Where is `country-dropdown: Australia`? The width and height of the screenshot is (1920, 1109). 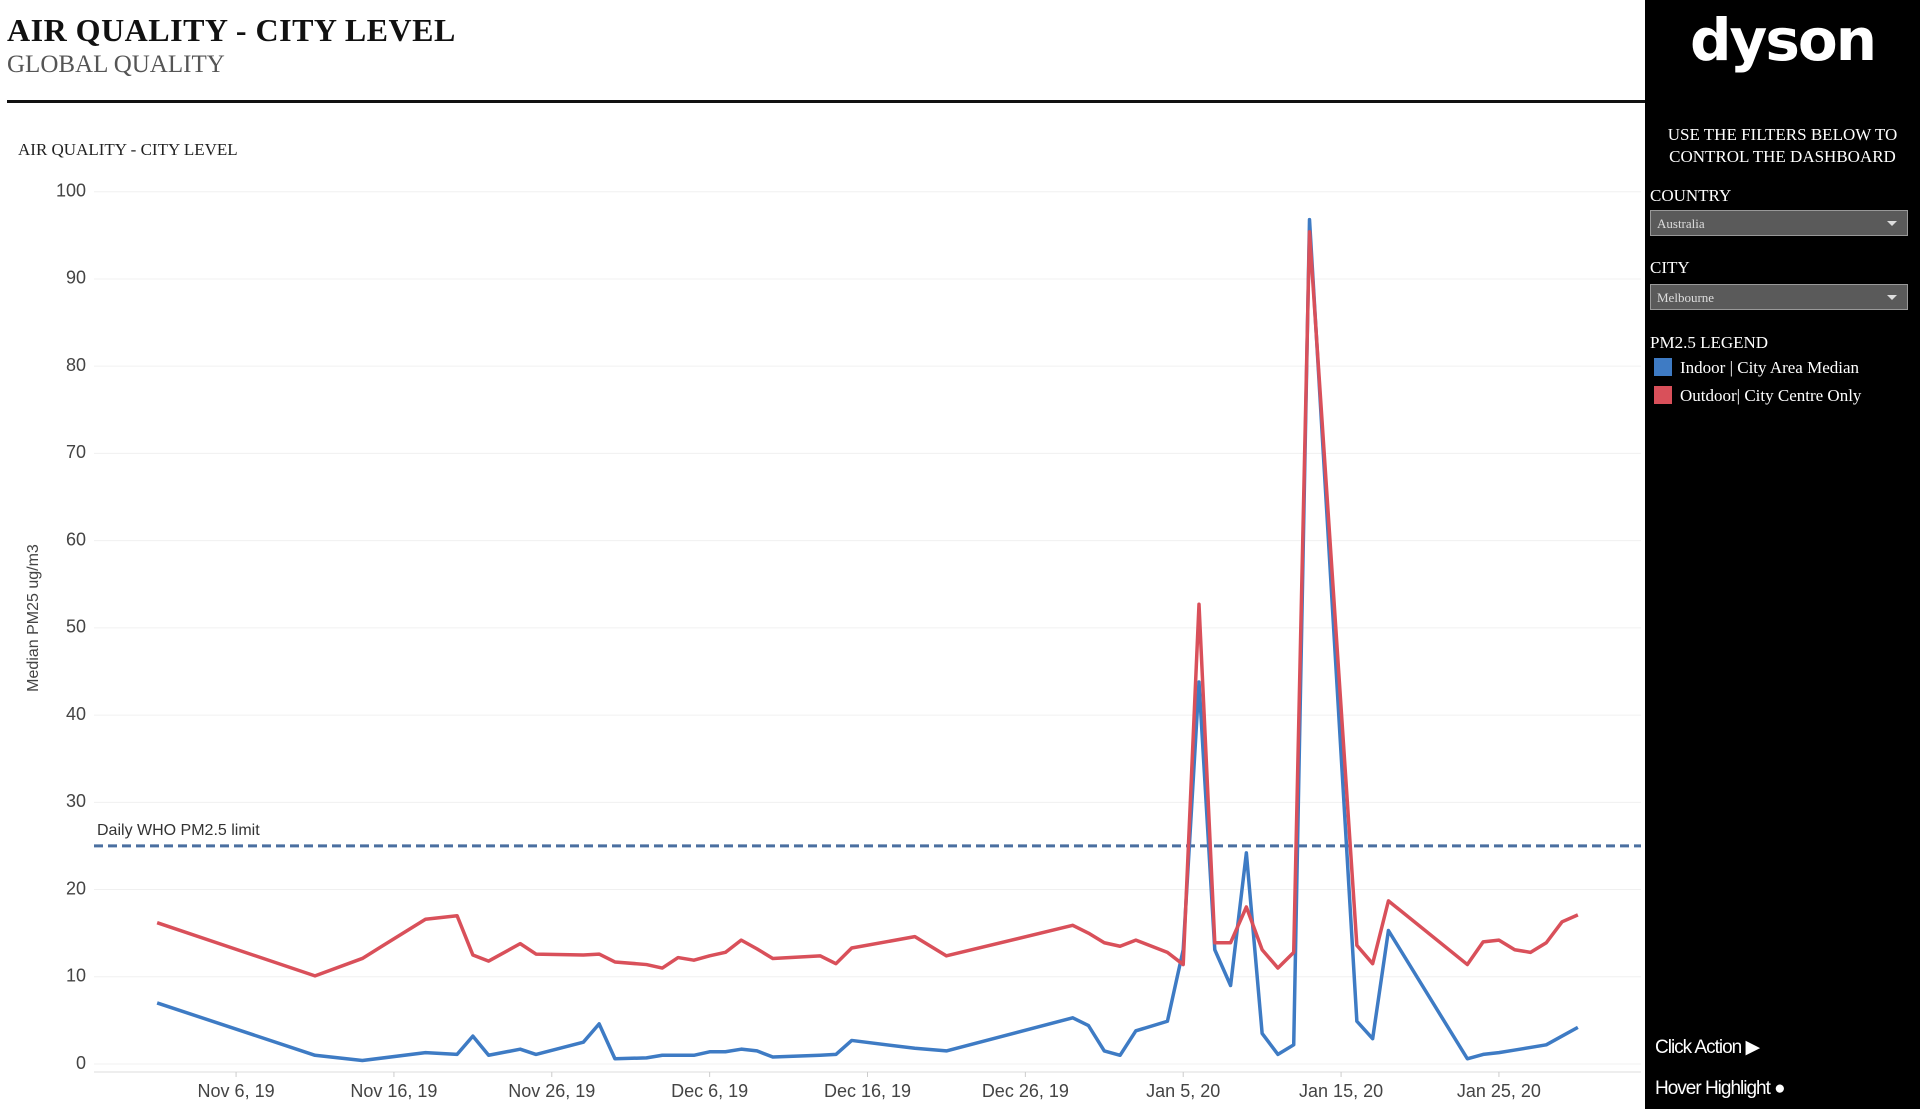
country-dropdown: Australia is located at coordinates (1779, 223).